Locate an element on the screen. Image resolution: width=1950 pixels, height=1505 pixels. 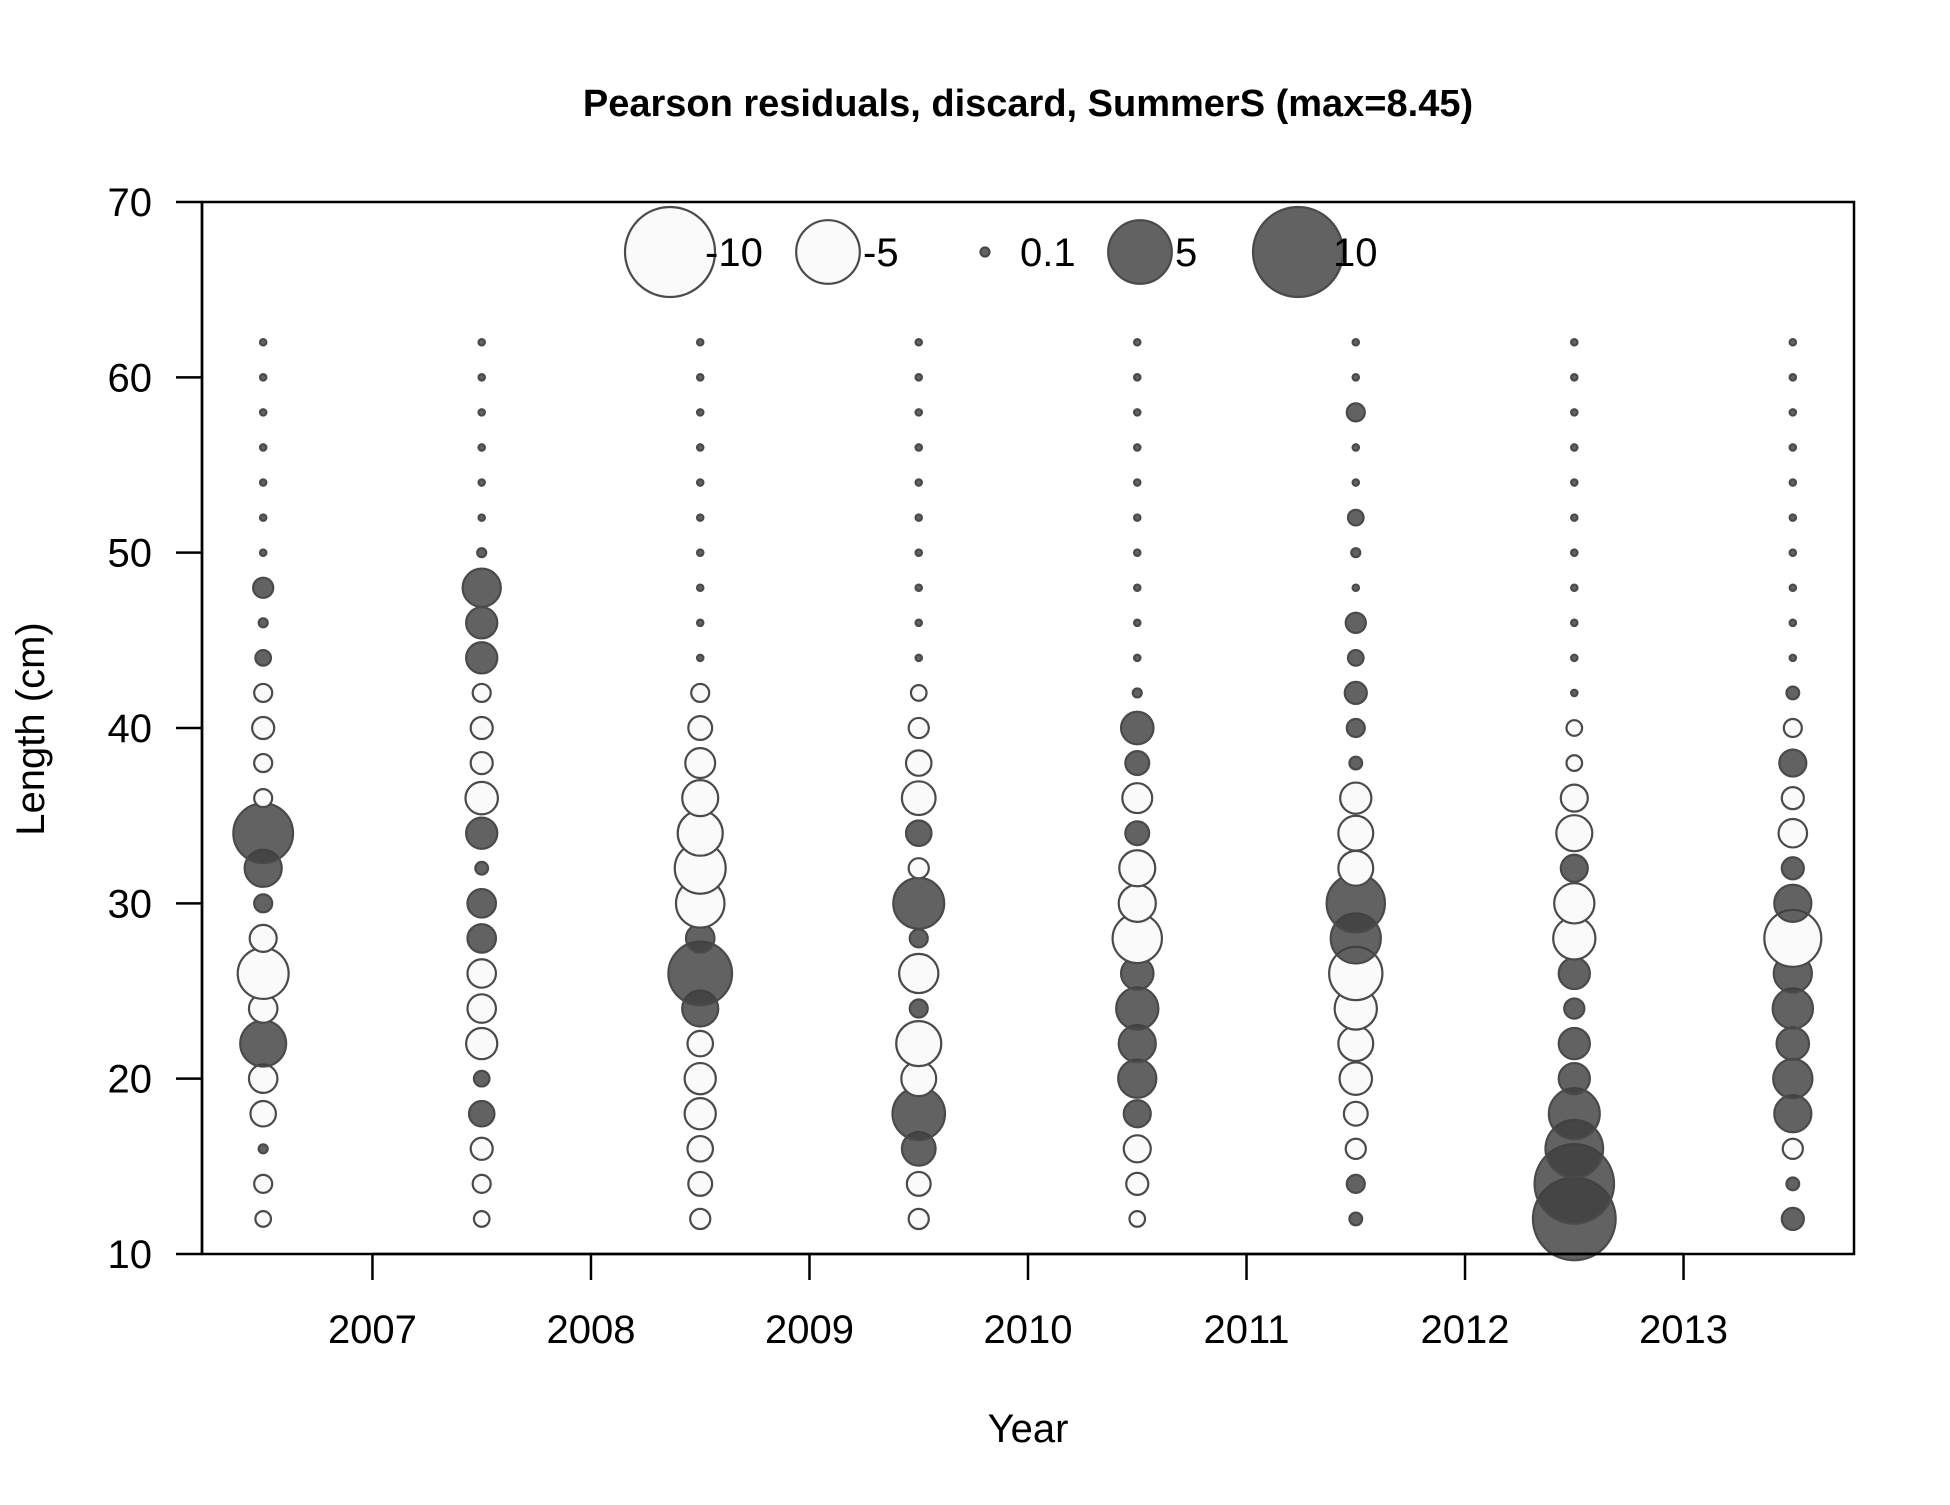
legend-label: 5 is located at coordinates (1186, 253).